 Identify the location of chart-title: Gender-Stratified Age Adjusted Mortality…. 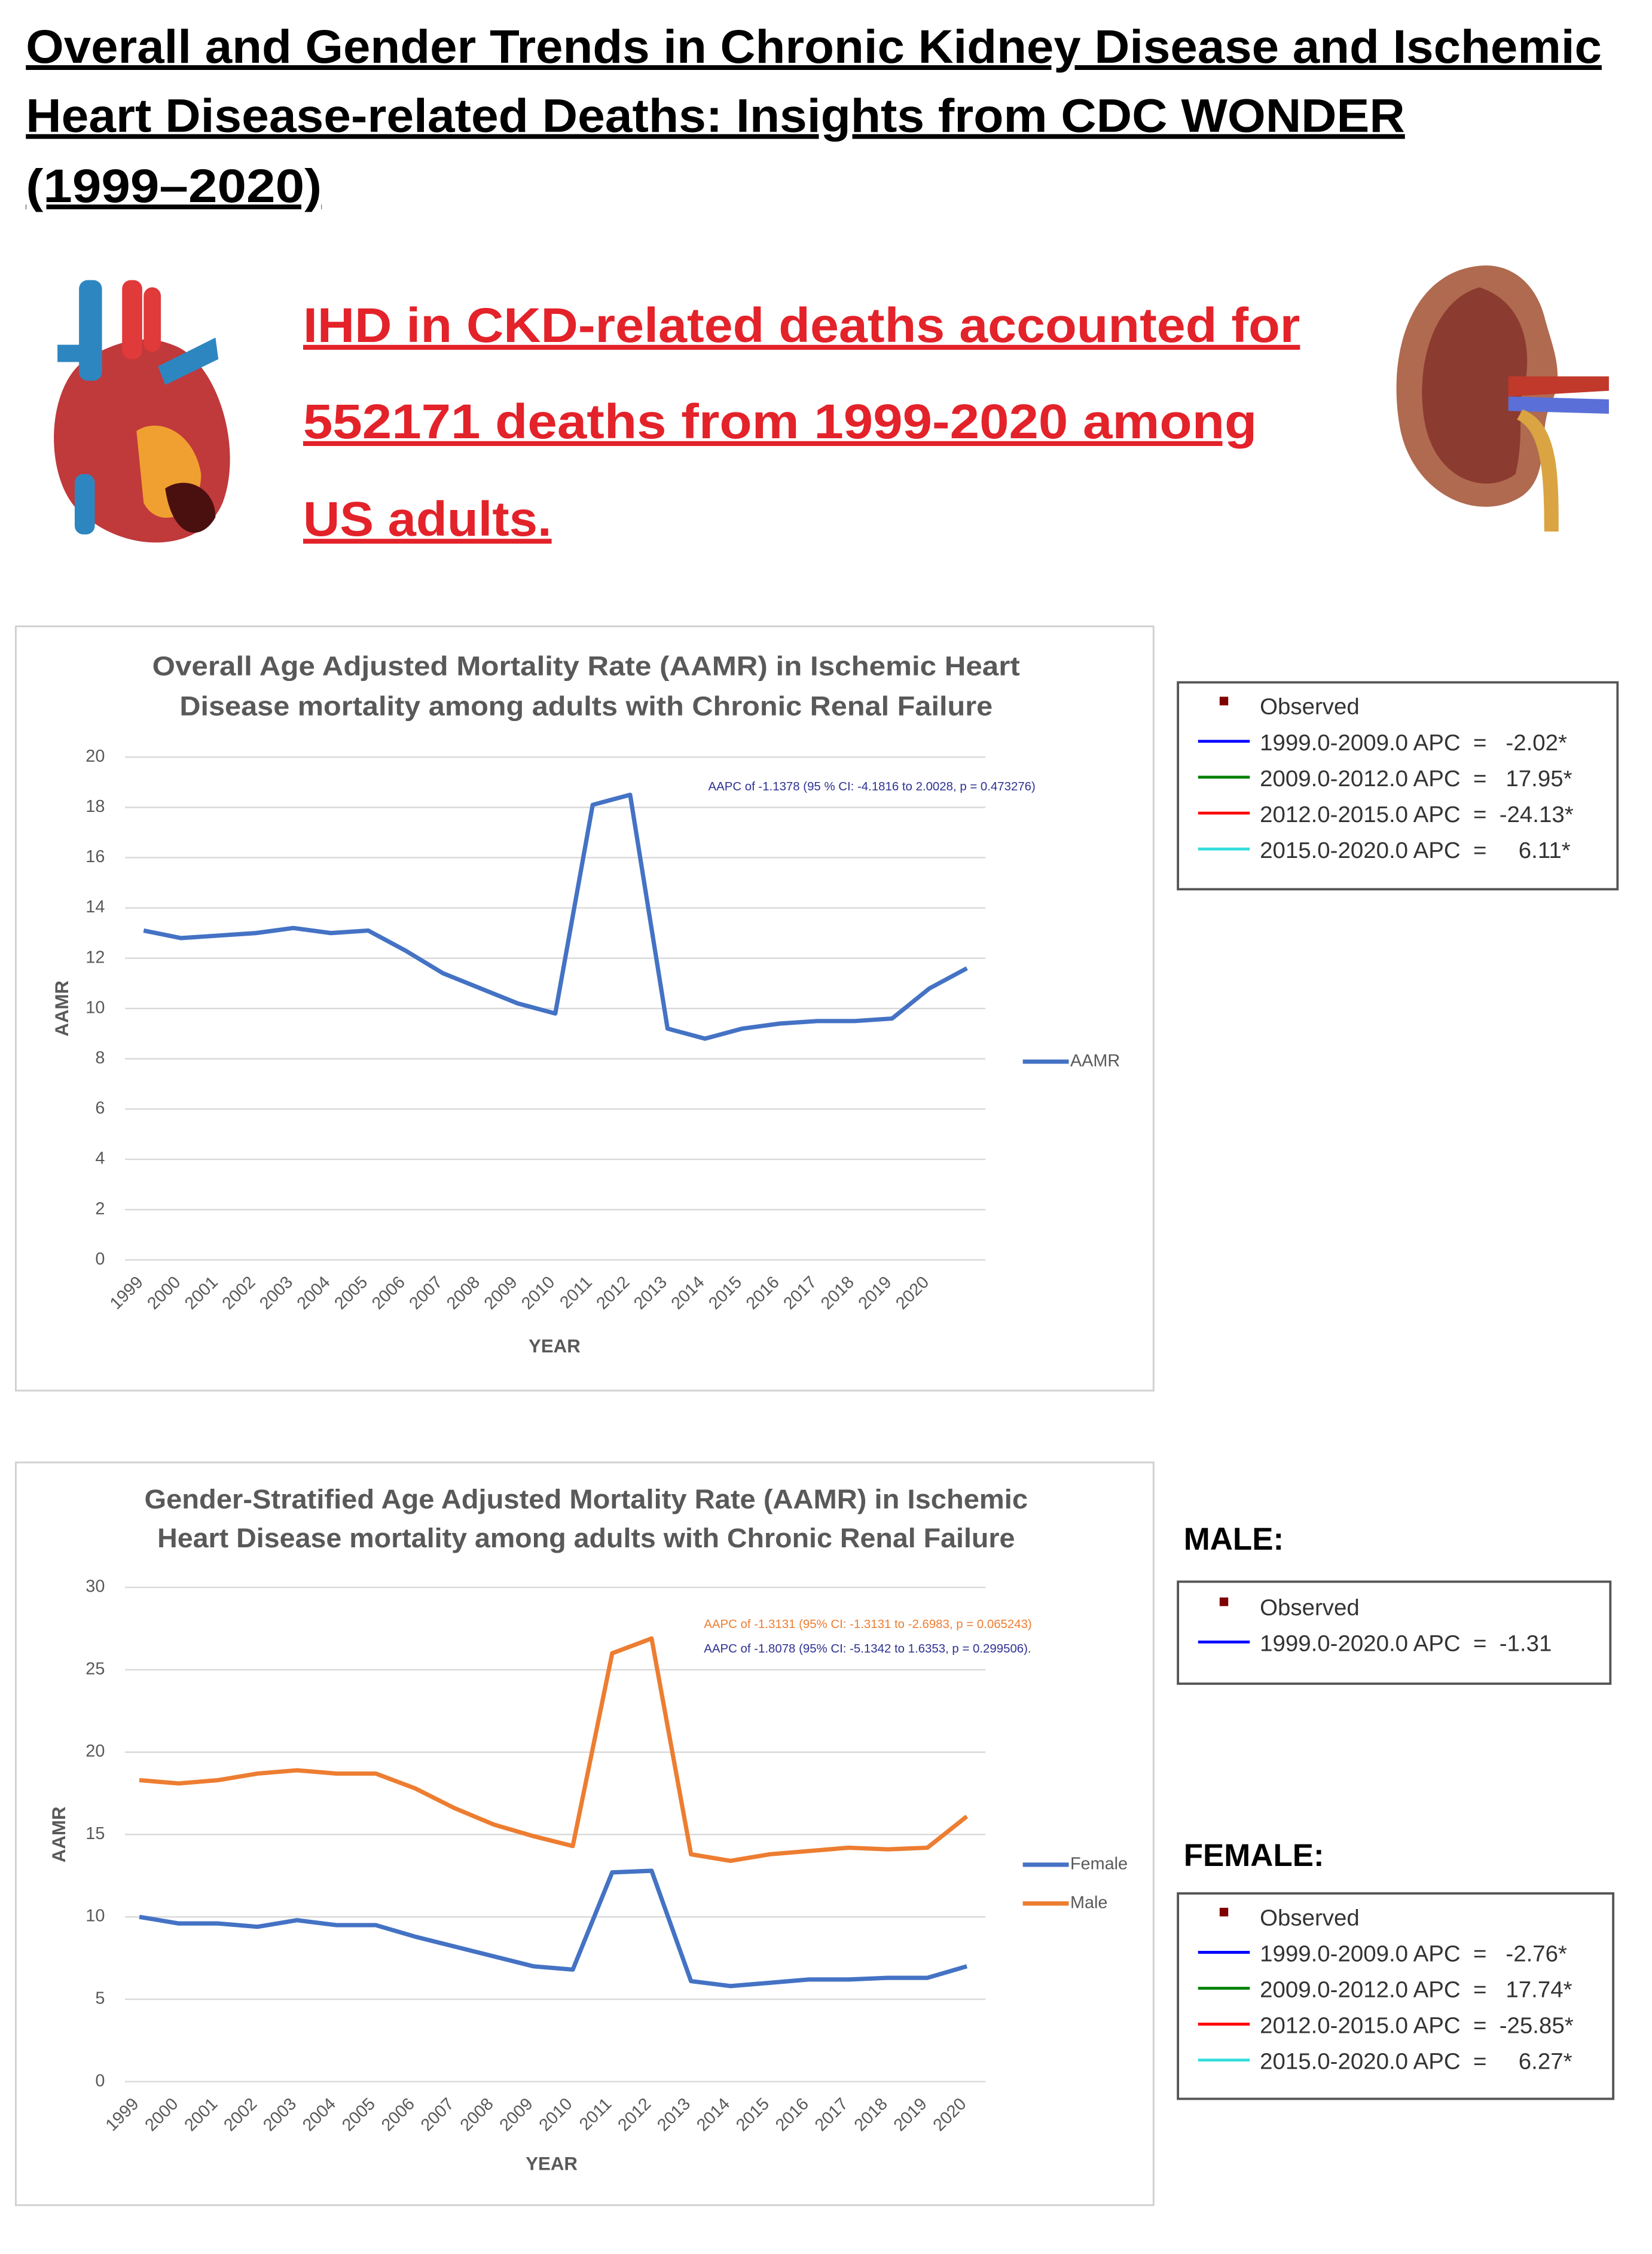
(586, 1499).